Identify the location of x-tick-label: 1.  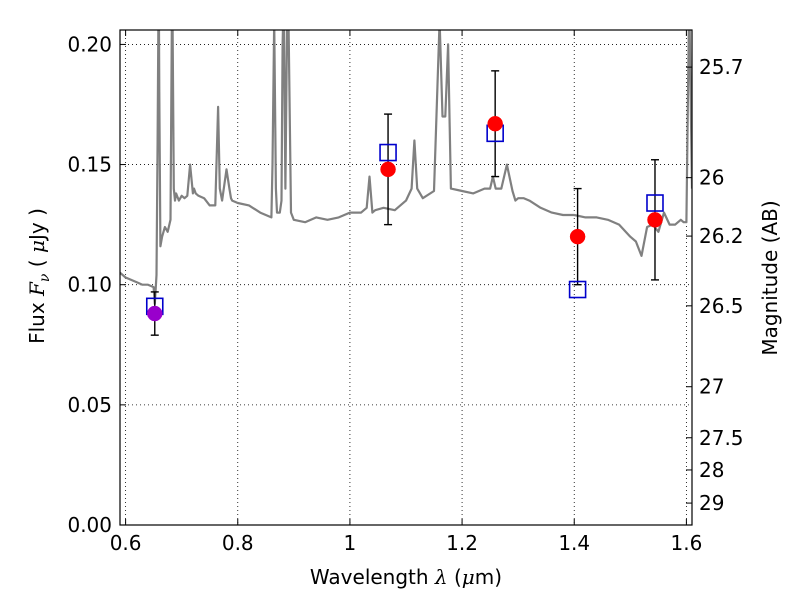
(350, 543).